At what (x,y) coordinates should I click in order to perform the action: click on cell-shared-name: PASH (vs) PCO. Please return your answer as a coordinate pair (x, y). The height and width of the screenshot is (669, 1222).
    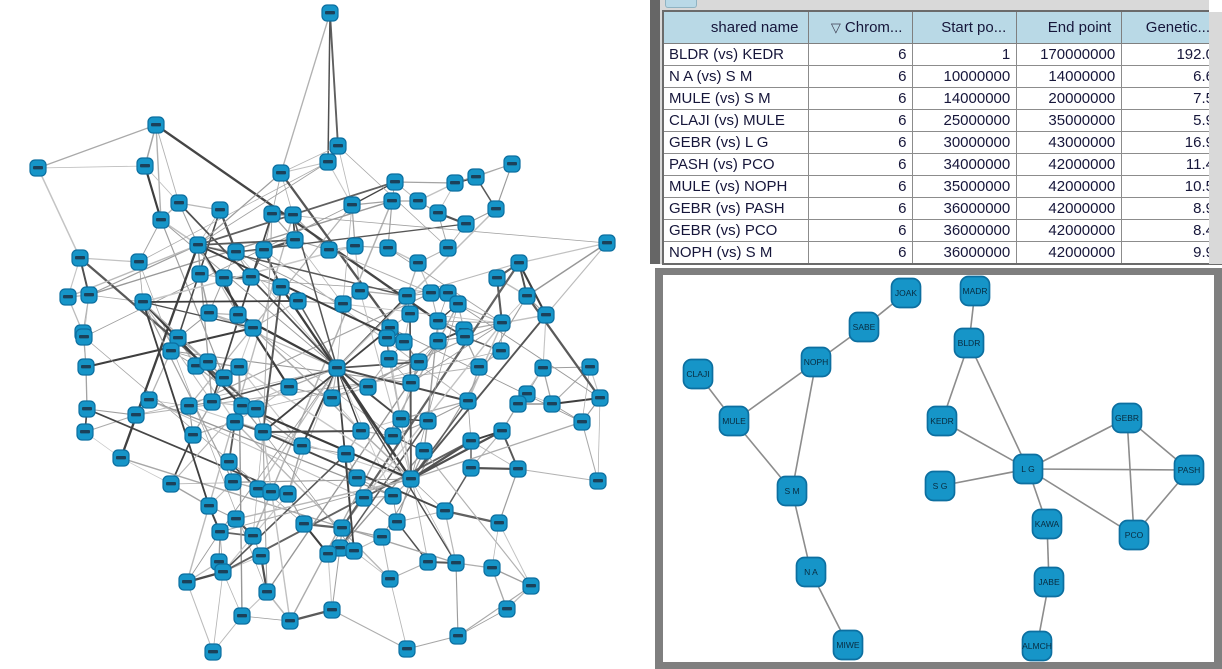
    Looking at the image, I should click on (736, 164).